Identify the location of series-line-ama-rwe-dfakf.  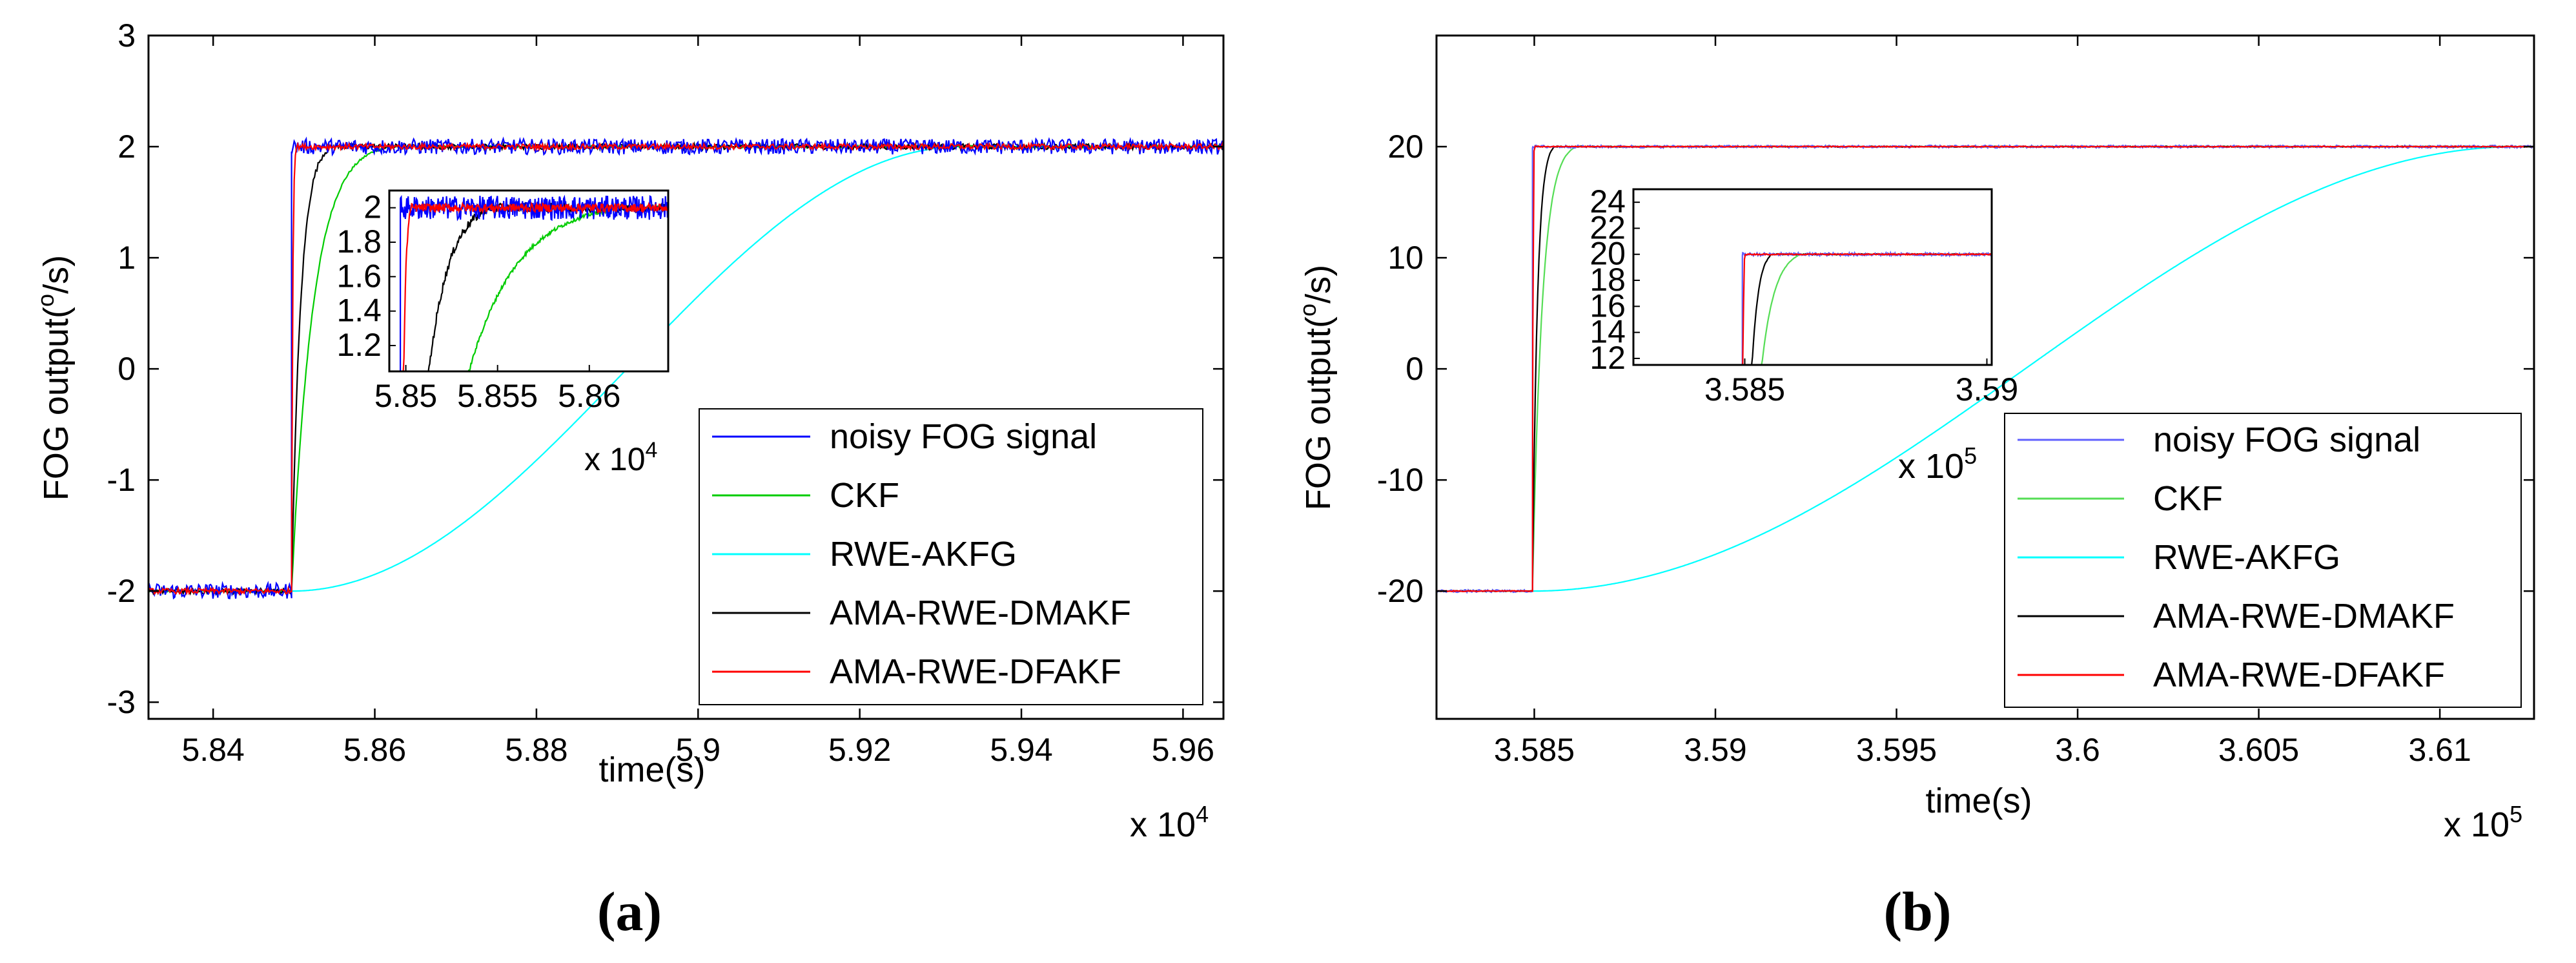
(530, 287).